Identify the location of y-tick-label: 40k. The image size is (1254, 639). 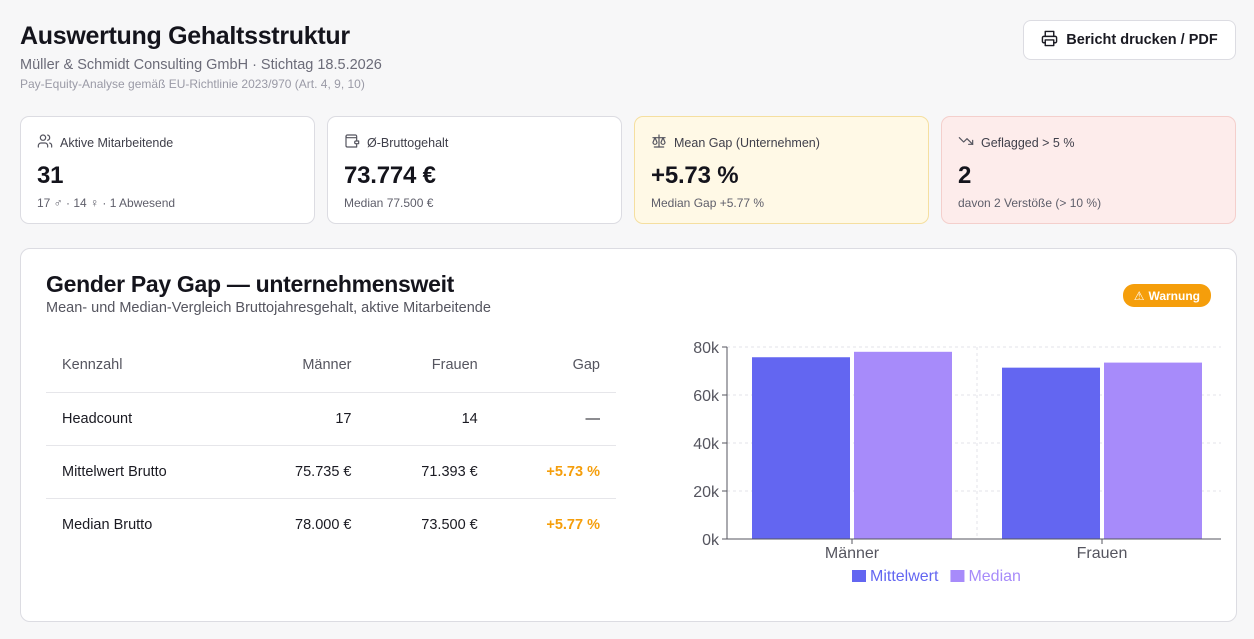
(706, 444).